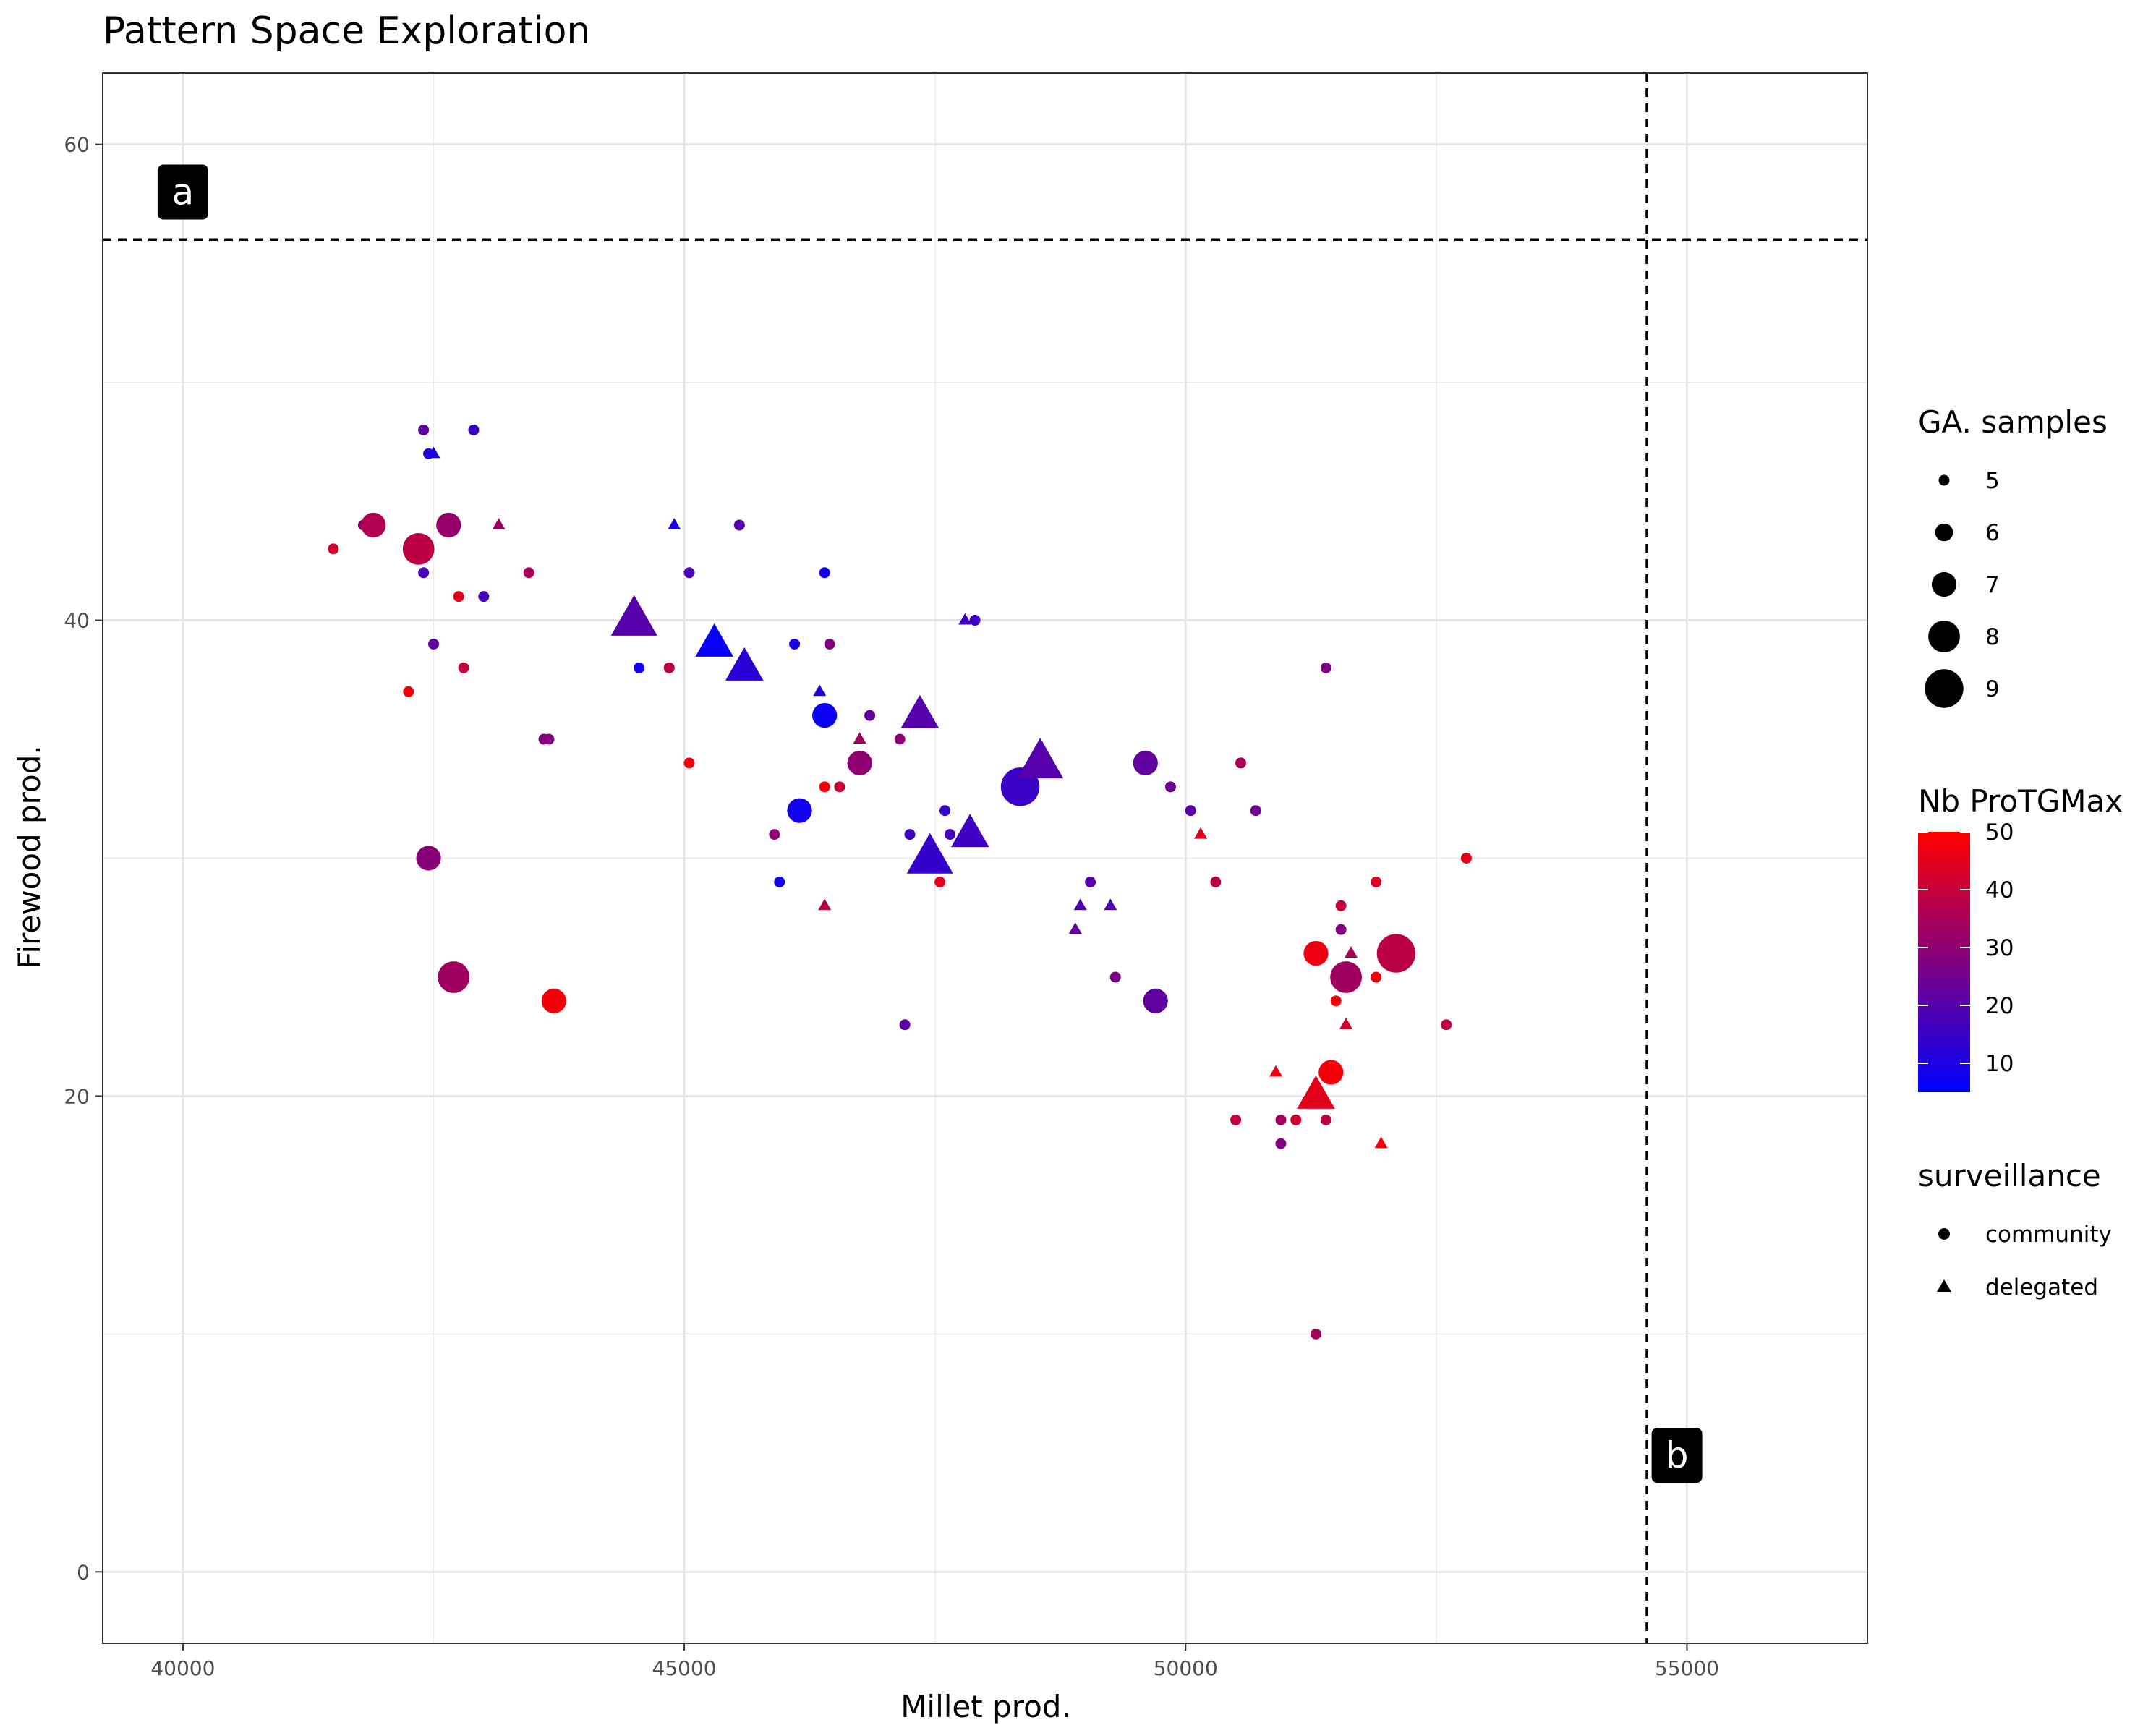  What do you see at coordinates (1992, 689) in the screenshot?
I see `size-legend-label: 9` at bounding box center [1992, 689].